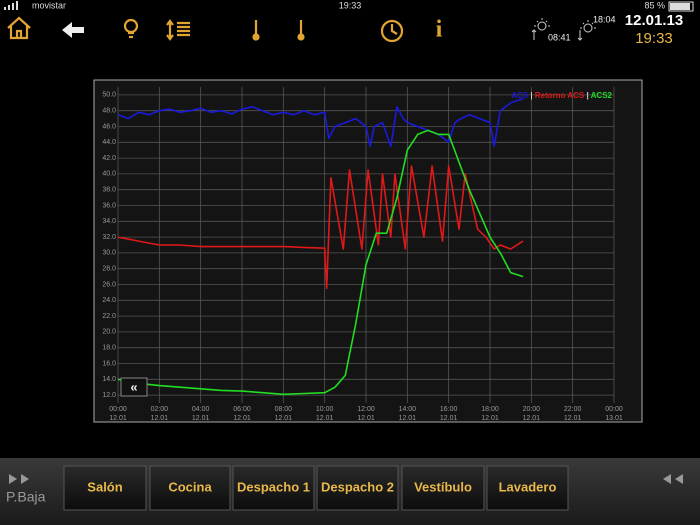 This screenshot has width=700, height=525. Describe the element at coordinates (19, 479) in the screenshot. I see `next-floor-button` at that location.